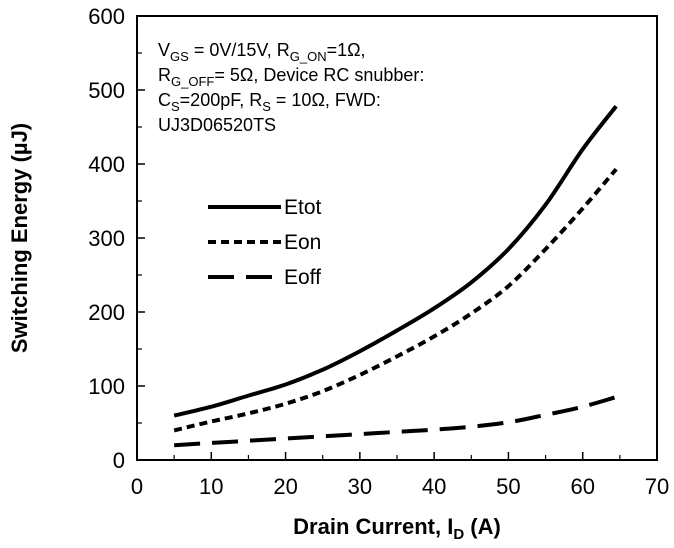 The width and height of the screenshot is (674, 548). Describe the element at coordinates (119, 460) in the screenshot. I see `y-tick-label: 0` at that location.